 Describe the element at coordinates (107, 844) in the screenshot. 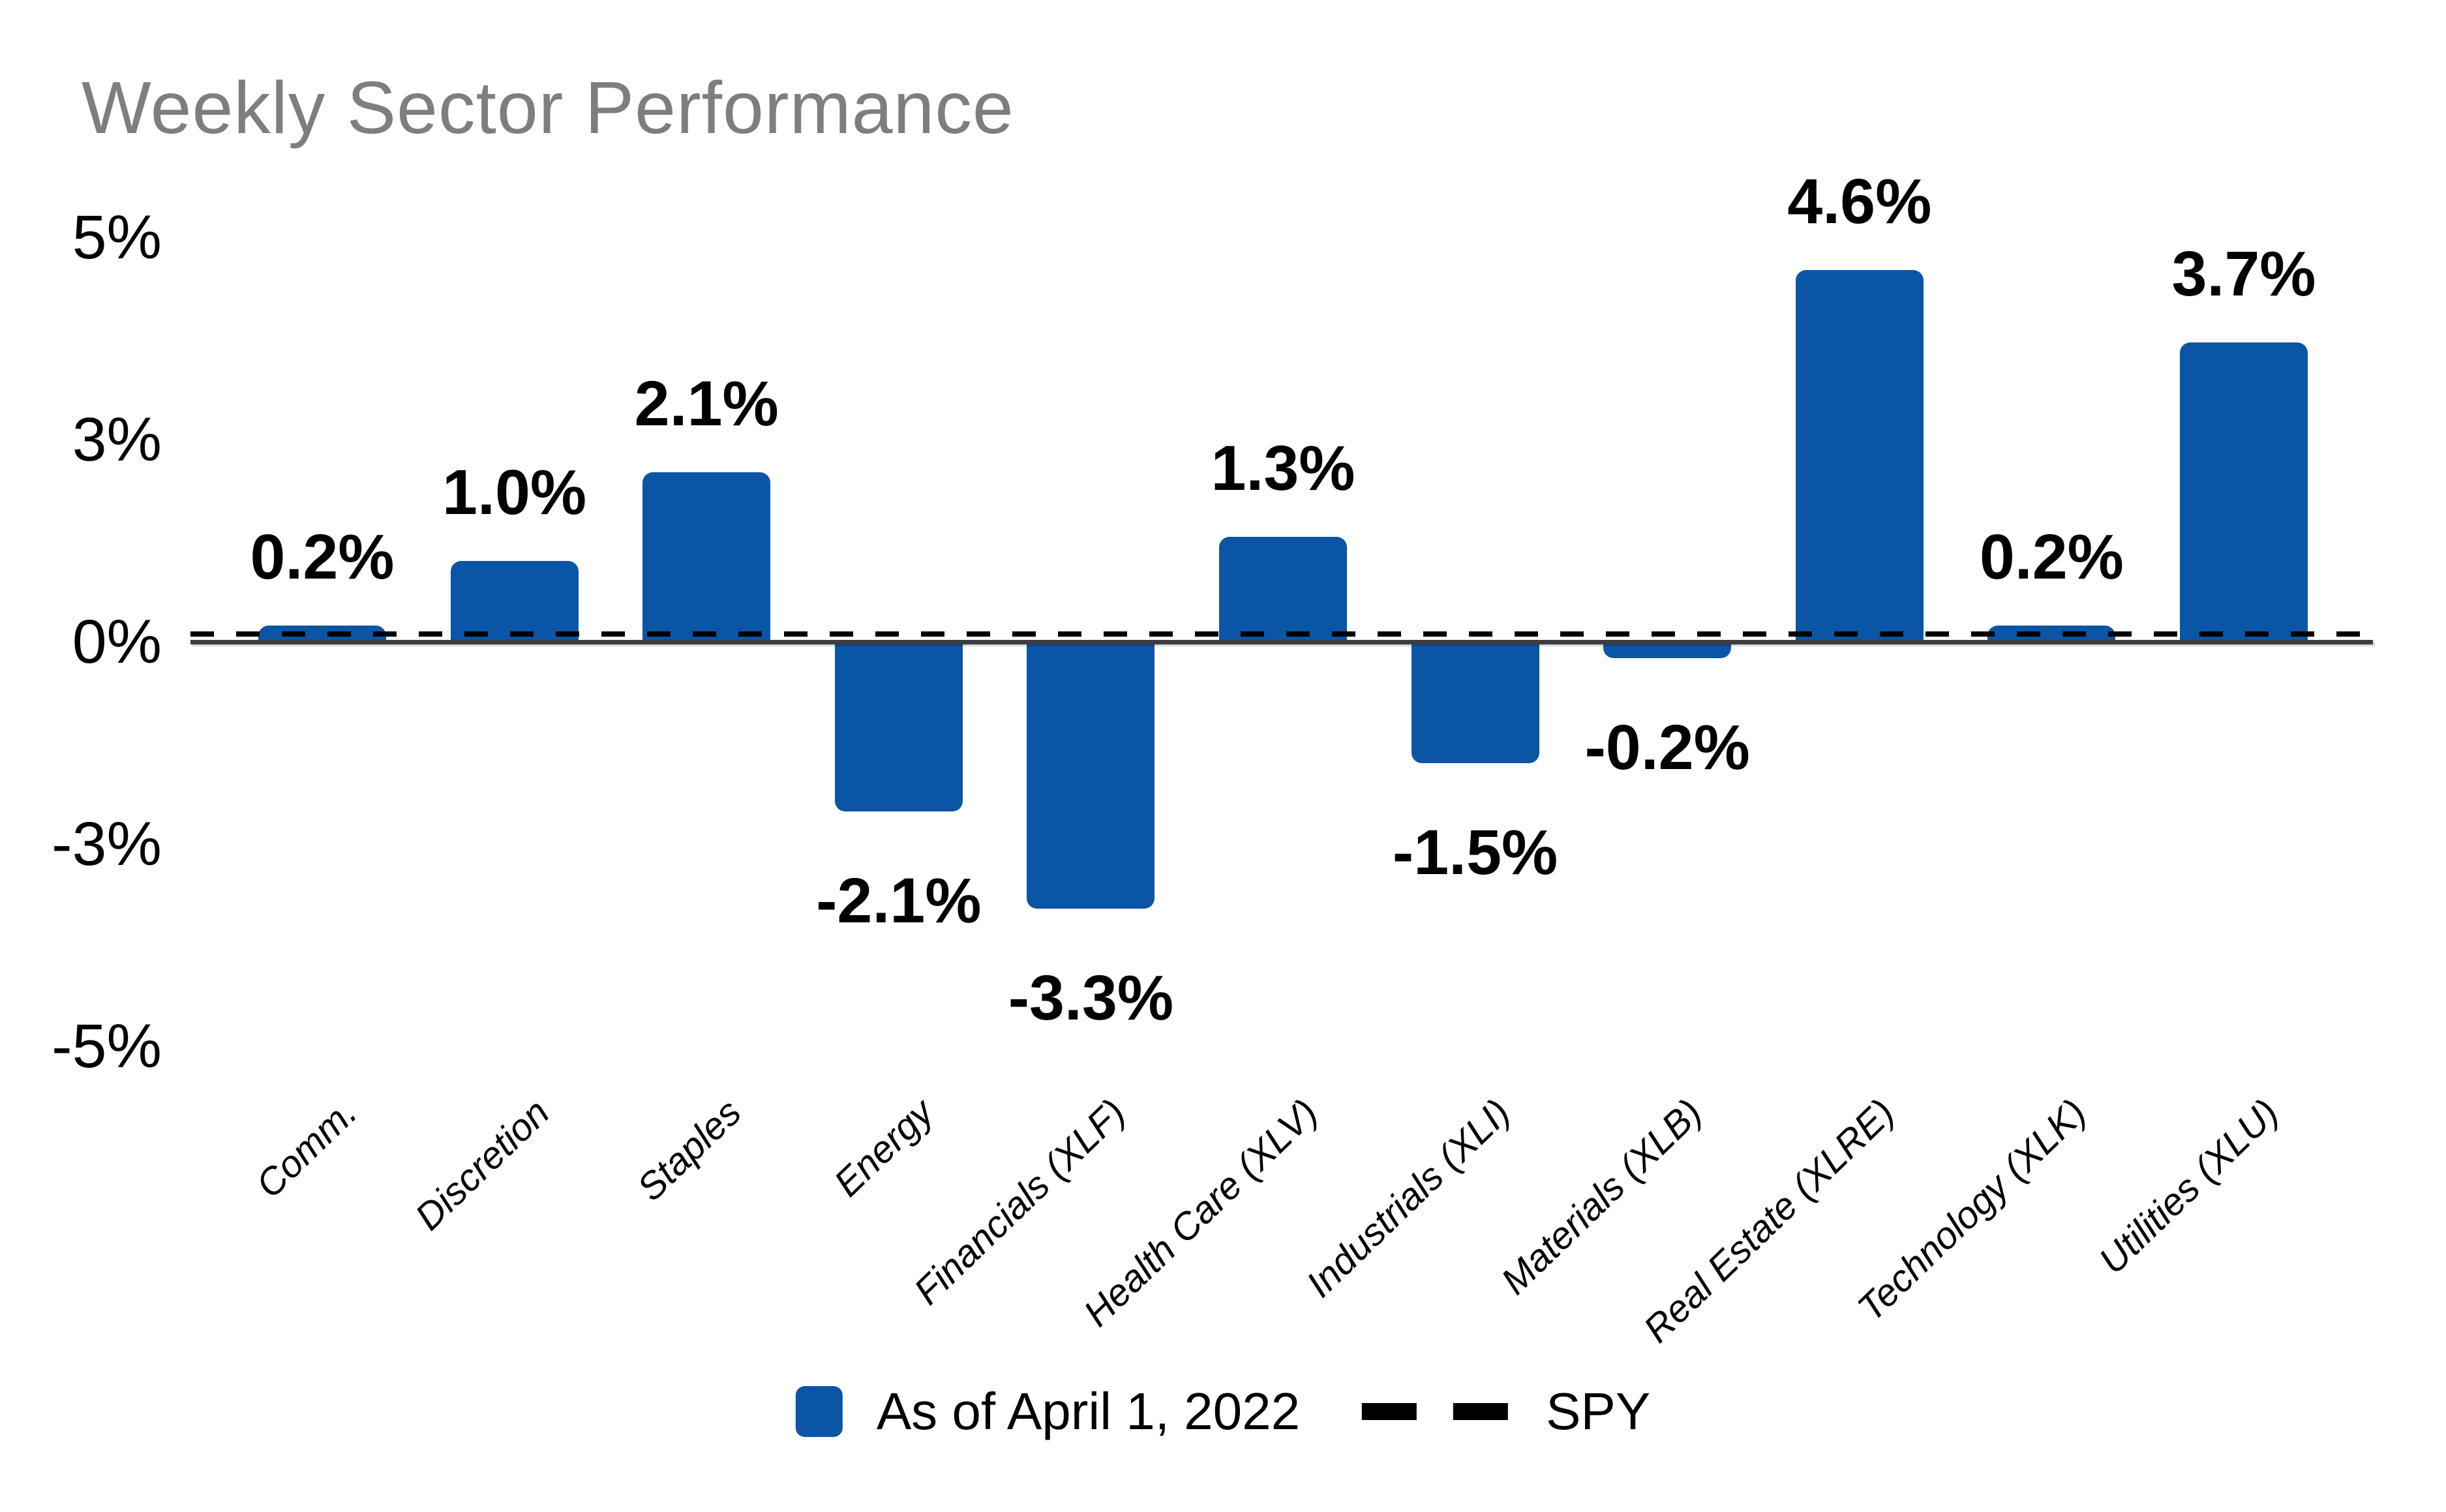

I see `y-tick-3: -3%` at that location.